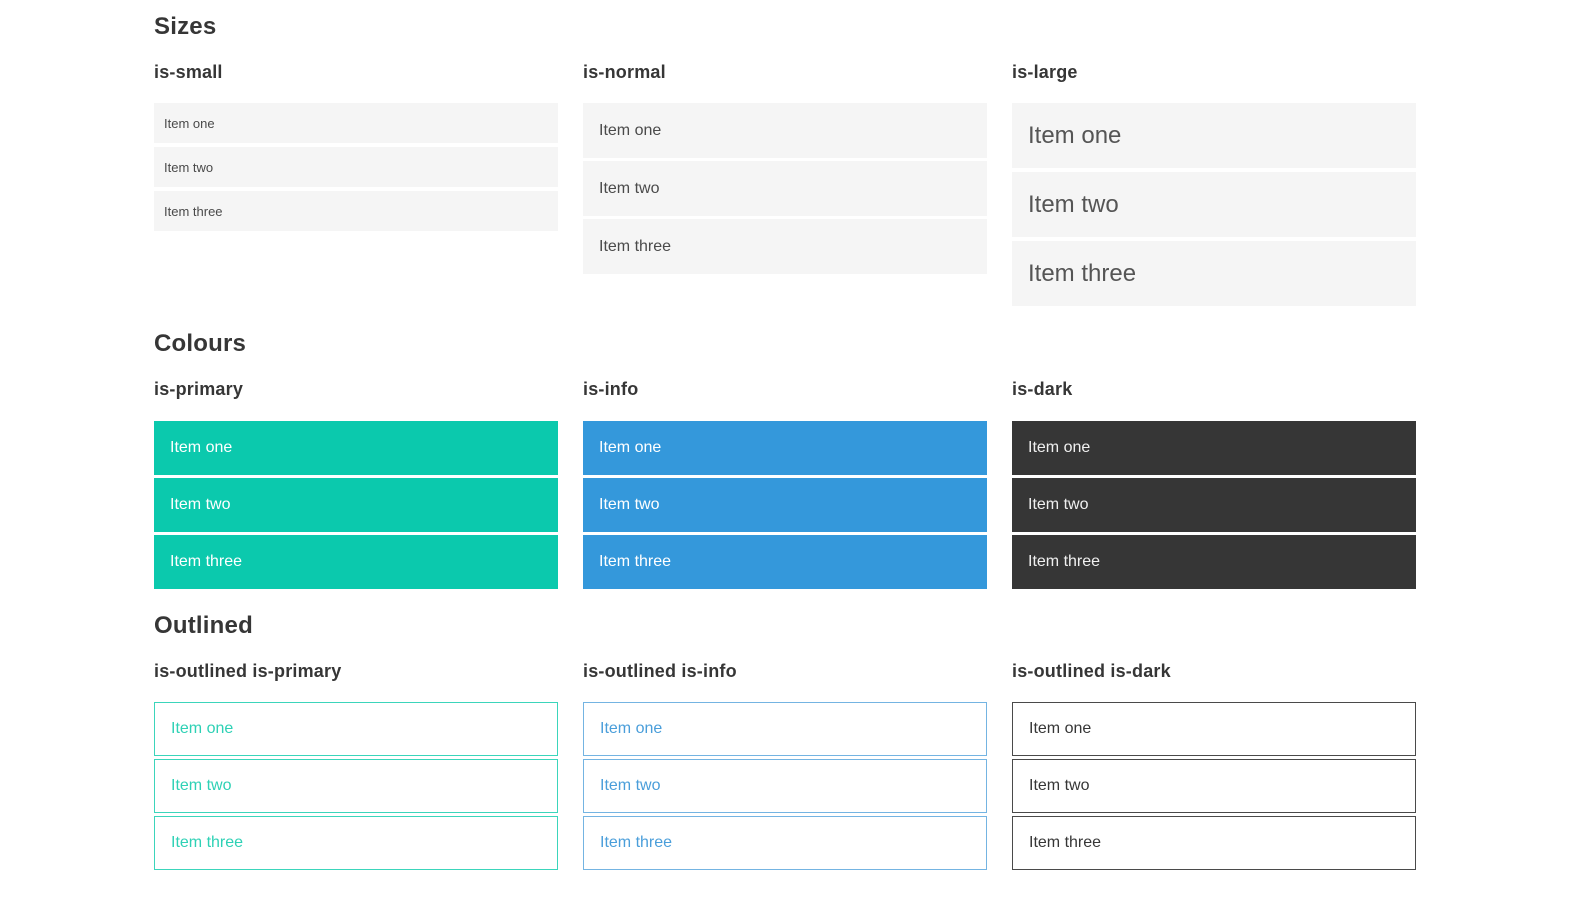 This screenshot has width=1595, height=897. What do you see at coordinates (1045, 71) in the screenshot?
I see `group-label-is-large: is-large` at bounding box center [1045, 71].